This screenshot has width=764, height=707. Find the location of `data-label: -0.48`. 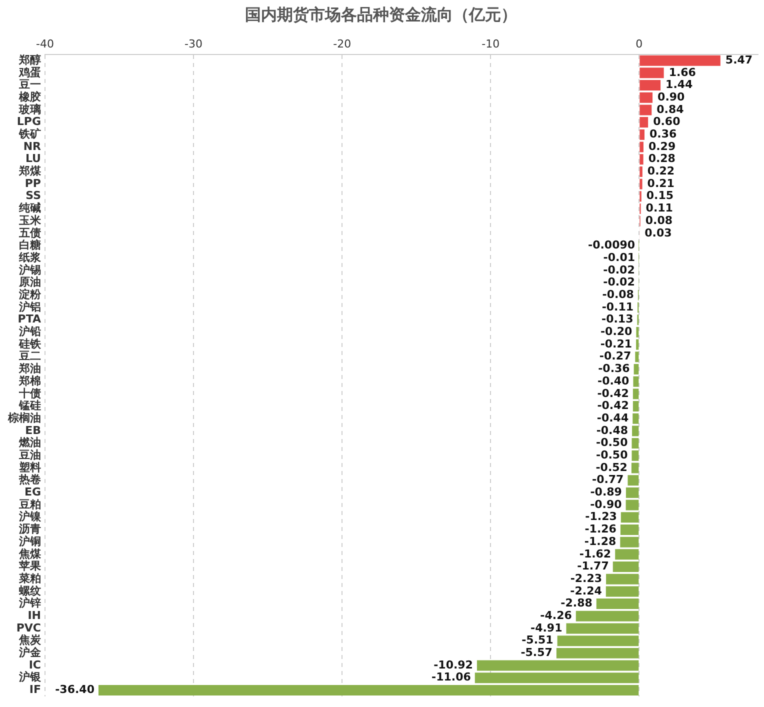

data-label: -0.48 is located at coordinates (612, 430).